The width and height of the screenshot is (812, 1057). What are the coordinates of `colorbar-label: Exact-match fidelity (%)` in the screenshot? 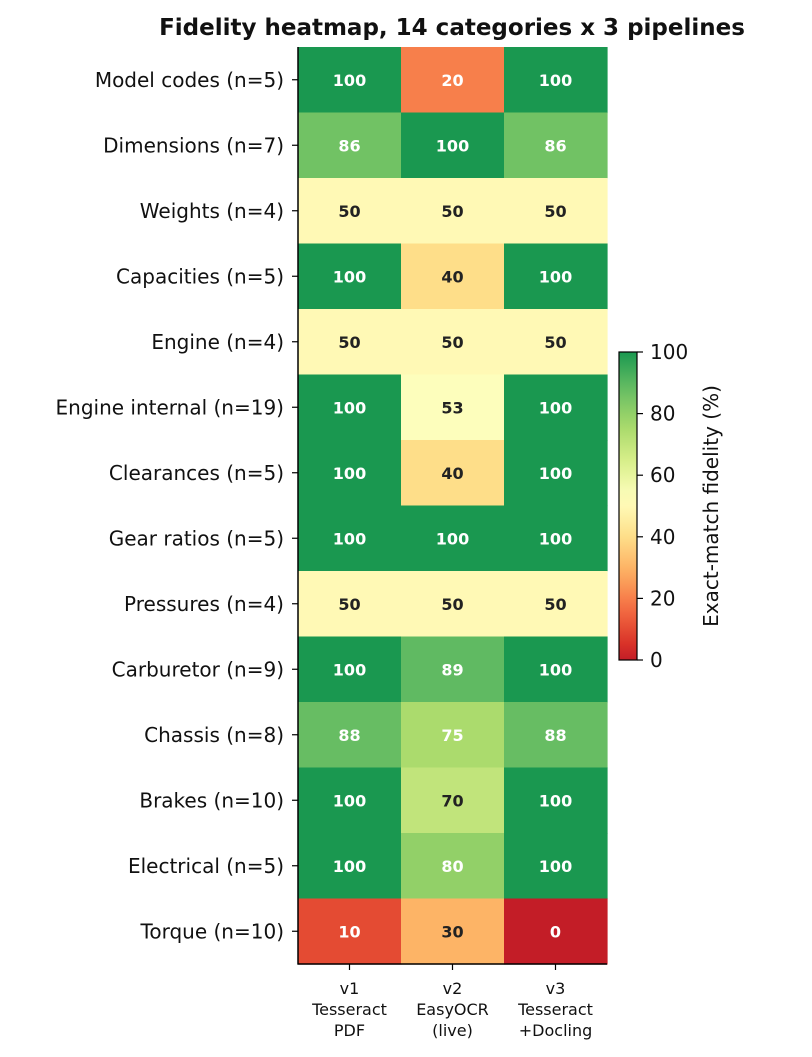 It's located at (711, 506).